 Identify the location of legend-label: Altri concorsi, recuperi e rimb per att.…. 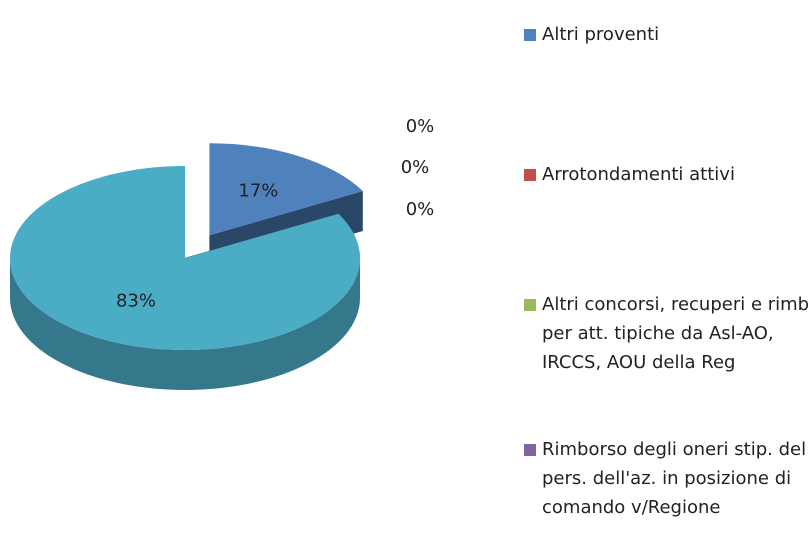
(676, 333).